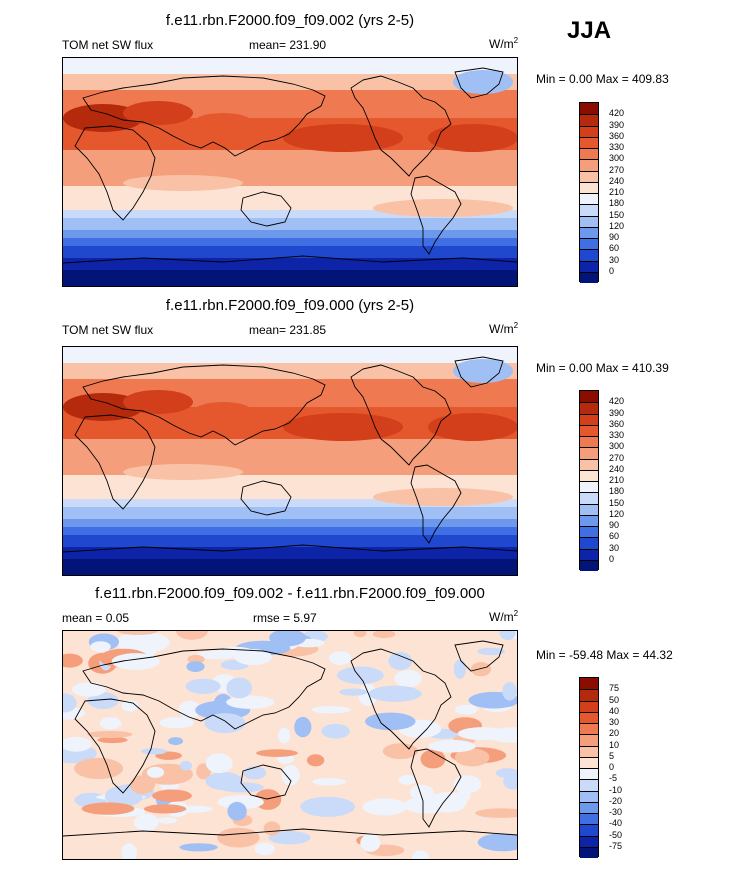  What do you see at coordinates (614, 744) in the screenshot?
I see `colorbar-tick-label: 10` at bounding box center [614, 744].